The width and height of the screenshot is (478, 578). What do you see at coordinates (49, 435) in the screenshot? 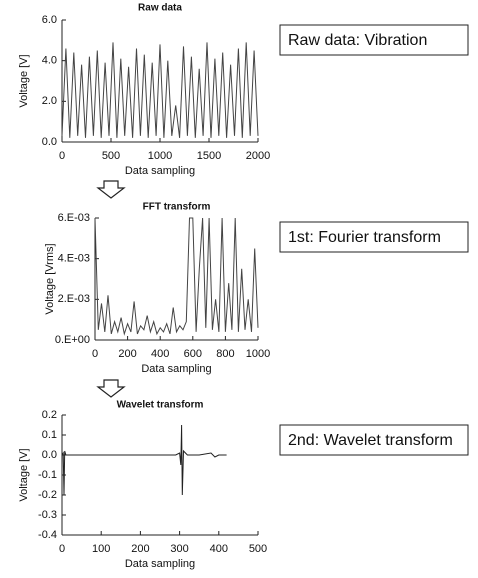
I see `y-tick-label: 0.1` at bounding box center [49, 435].